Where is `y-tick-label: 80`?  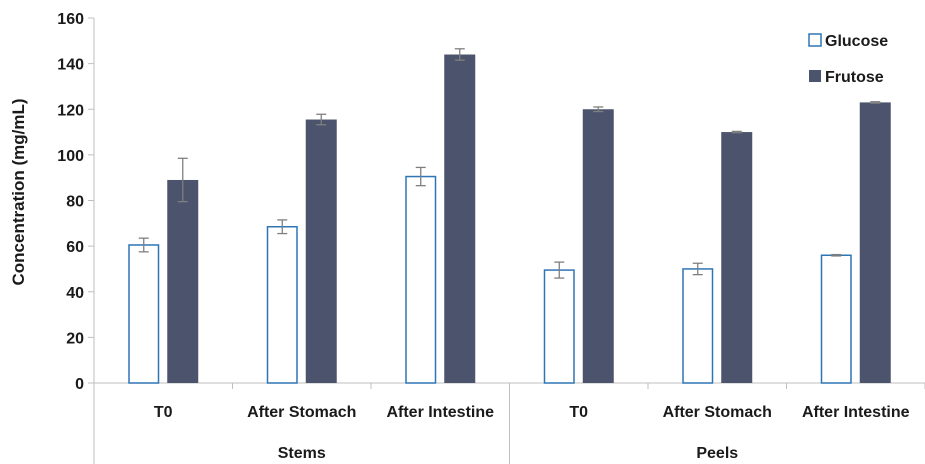 y-tick-label: 80 is located at coordinates (75, 202).